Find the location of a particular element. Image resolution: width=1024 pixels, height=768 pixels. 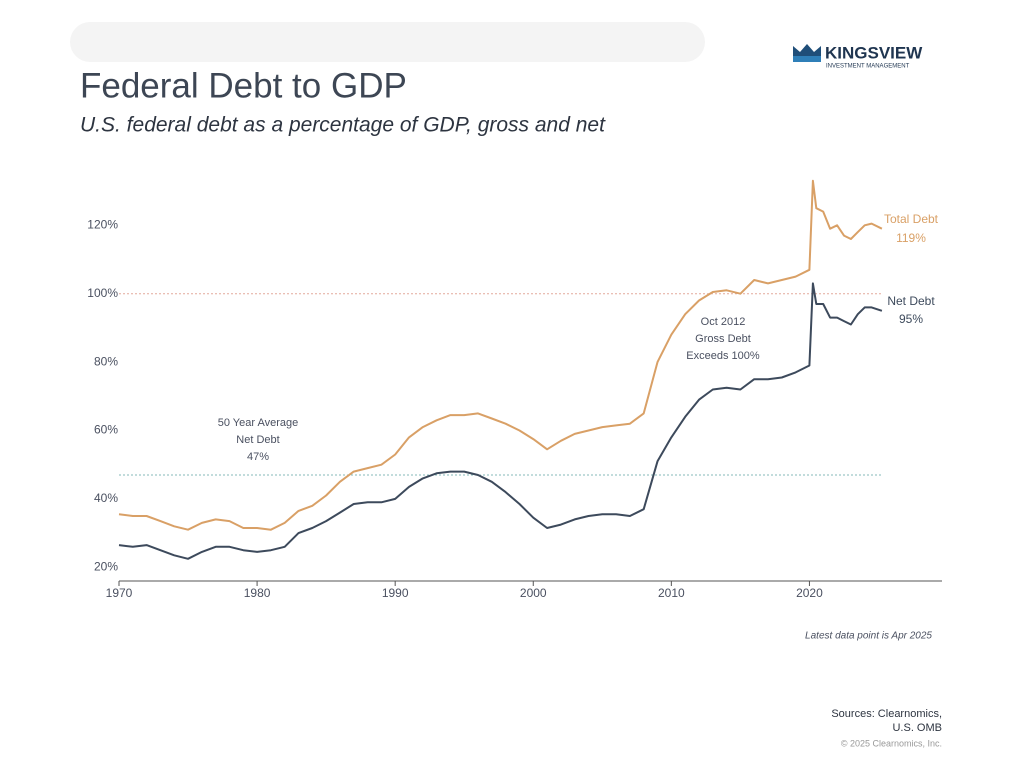

x-tick-label: 2020 is located at coordinates (809, 593).